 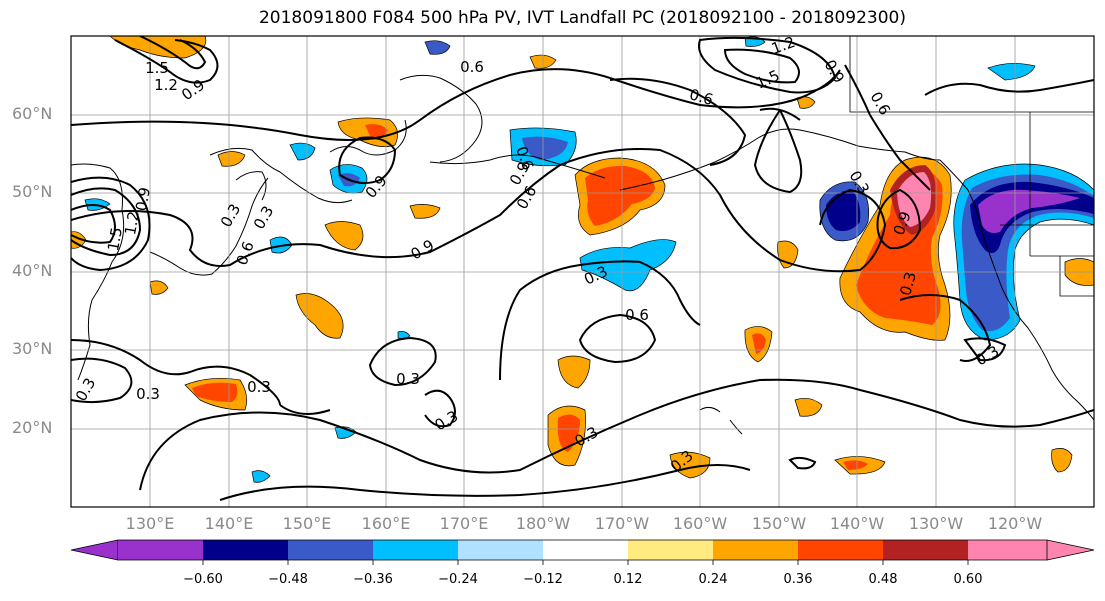 What do you see at coordinates (229, 523) in the screenshot?
I see `lon-label: 140°E` at bounding box center [229, 523].